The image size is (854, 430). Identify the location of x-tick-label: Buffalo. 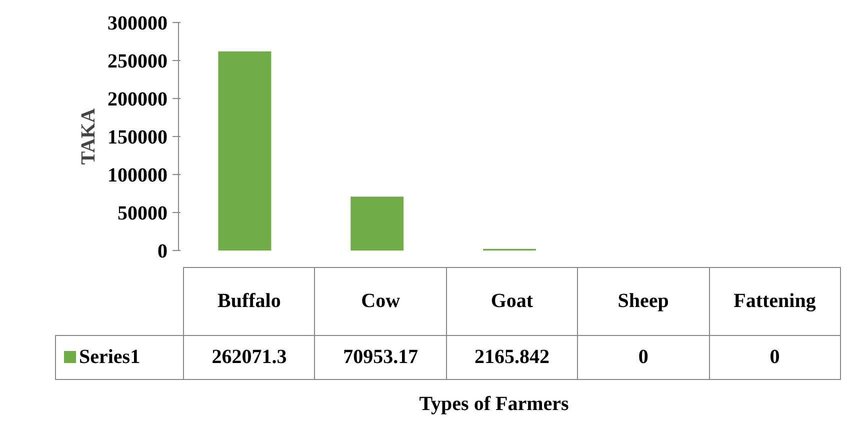
(249, 302).